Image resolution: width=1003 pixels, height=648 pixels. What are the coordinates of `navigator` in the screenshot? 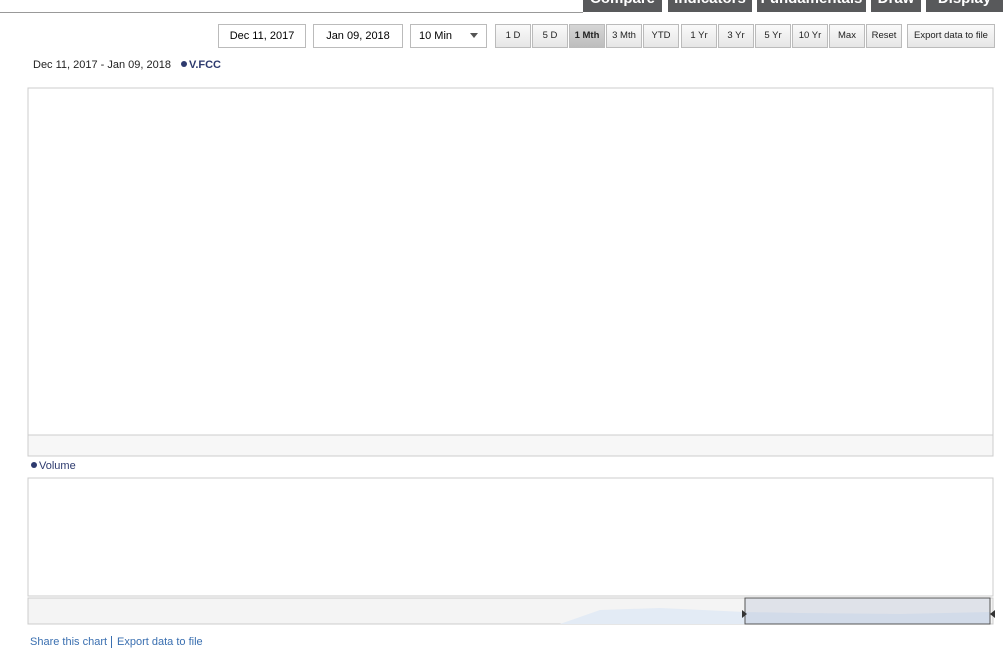 It's located at (511, 611).